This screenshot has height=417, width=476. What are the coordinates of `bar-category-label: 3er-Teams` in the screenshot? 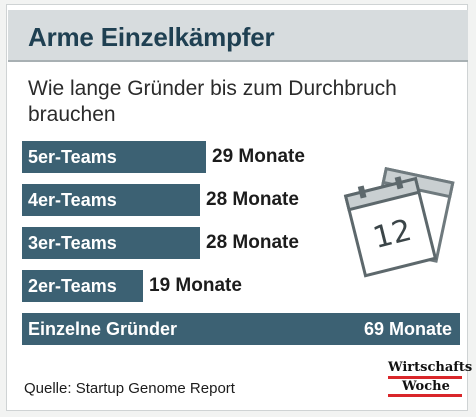 It's located at (72, 243).